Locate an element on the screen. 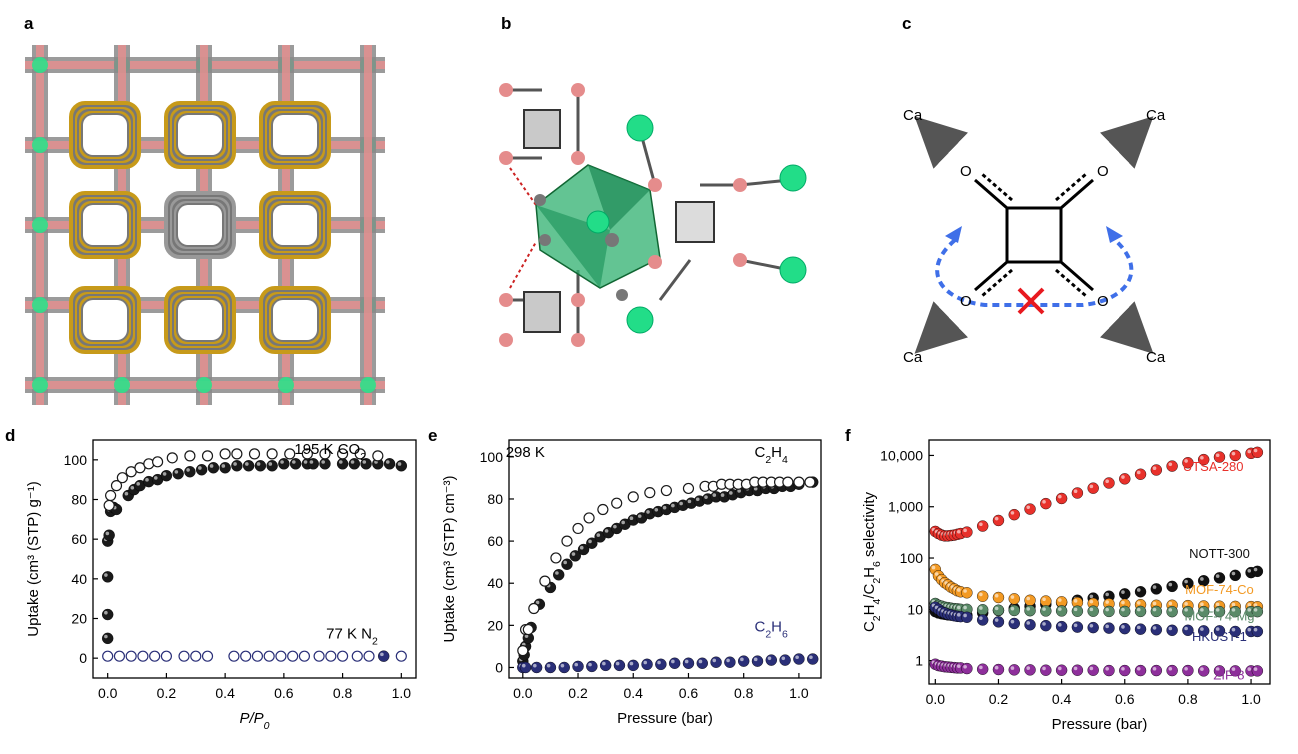 This screenshot has width=1298, height=754. y-axis-label: Uptake (cm³ (STP) cm⁻³) is located at coordinates (449, 558).